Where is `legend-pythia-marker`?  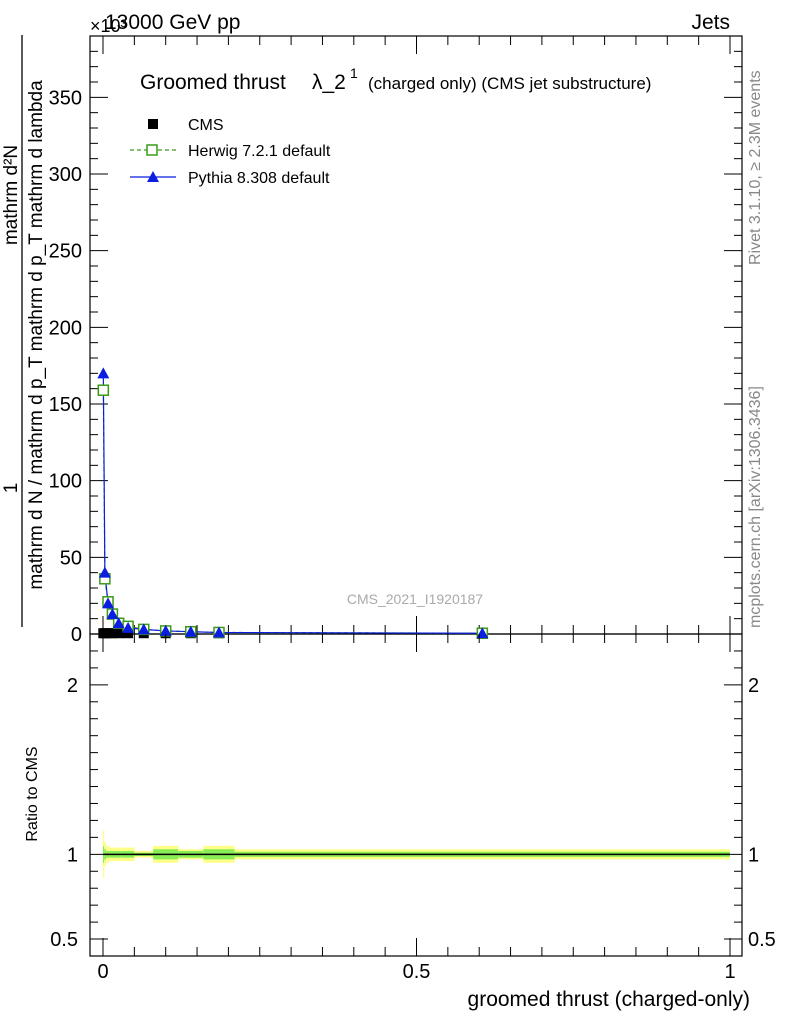
legend-pythia-marker is located at coordinates (153, 176).